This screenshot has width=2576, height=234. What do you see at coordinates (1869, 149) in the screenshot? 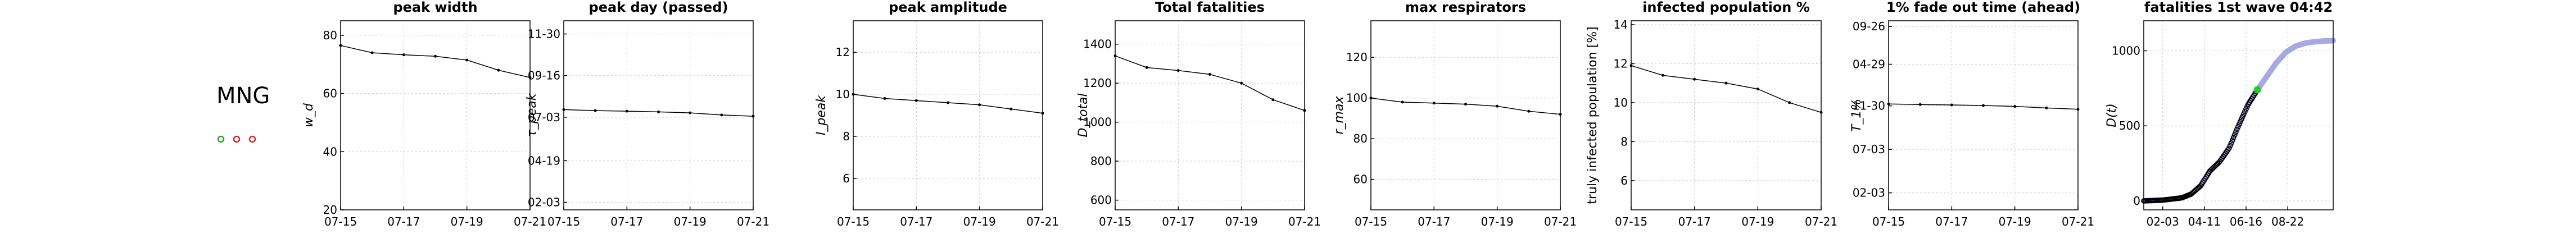
I see `y-tick-label: 07-03` at bounding box center [1869, 149].